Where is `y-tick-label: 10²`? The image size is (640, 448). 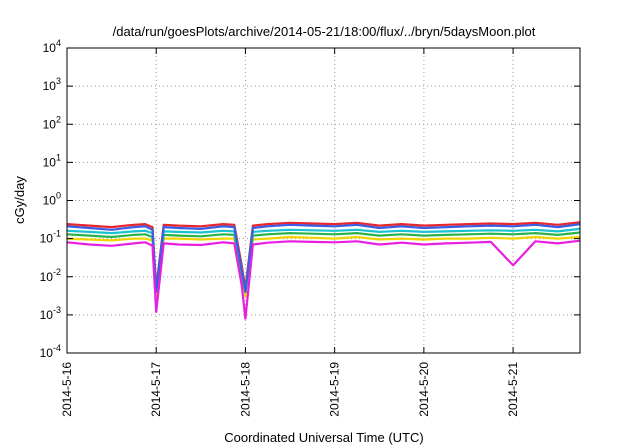 y-tick-label: 10² is located at coordinates (52, 122).